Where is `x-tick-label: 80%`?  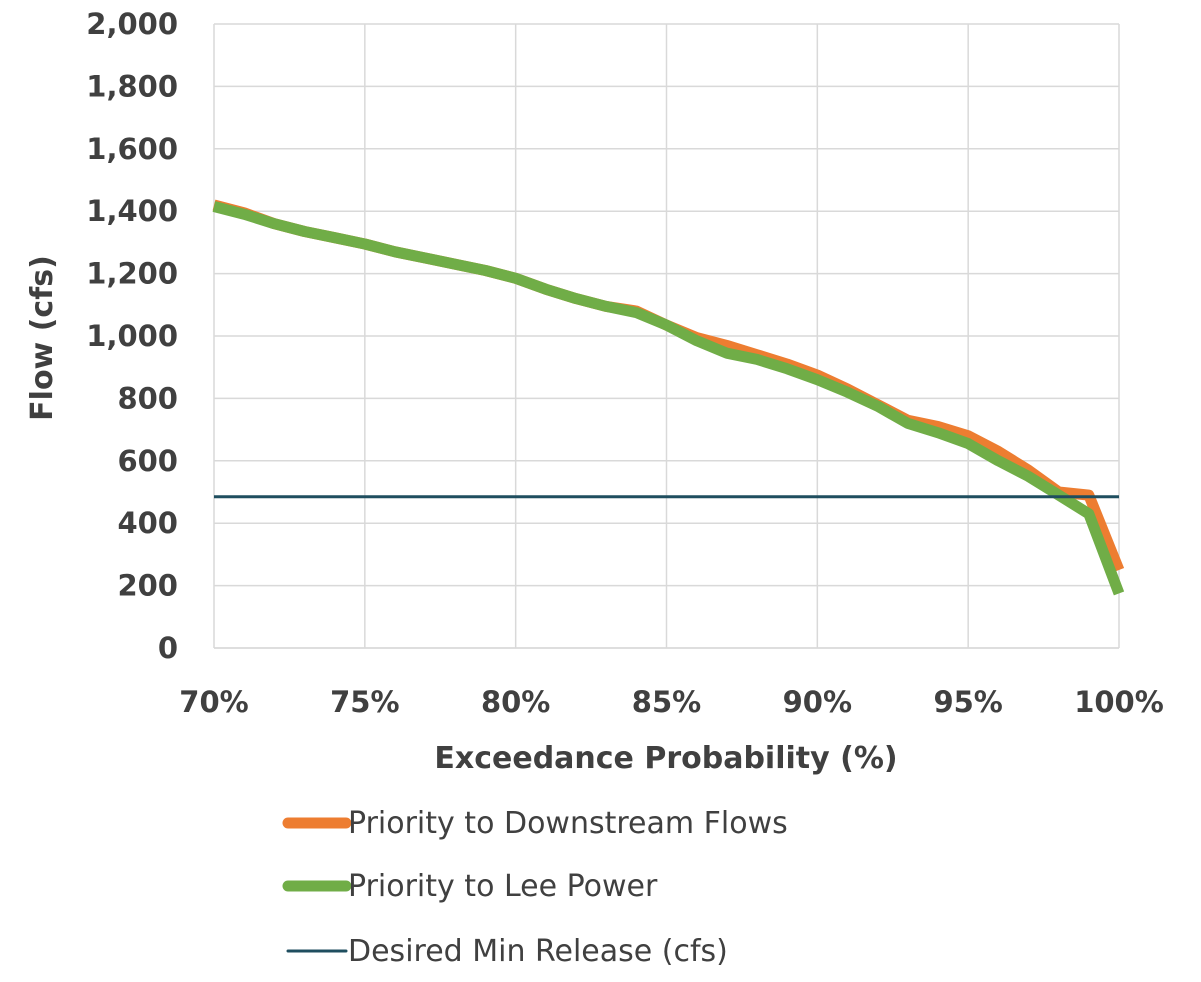 x-tick-label: 80% is located at coordinates (515, 702).